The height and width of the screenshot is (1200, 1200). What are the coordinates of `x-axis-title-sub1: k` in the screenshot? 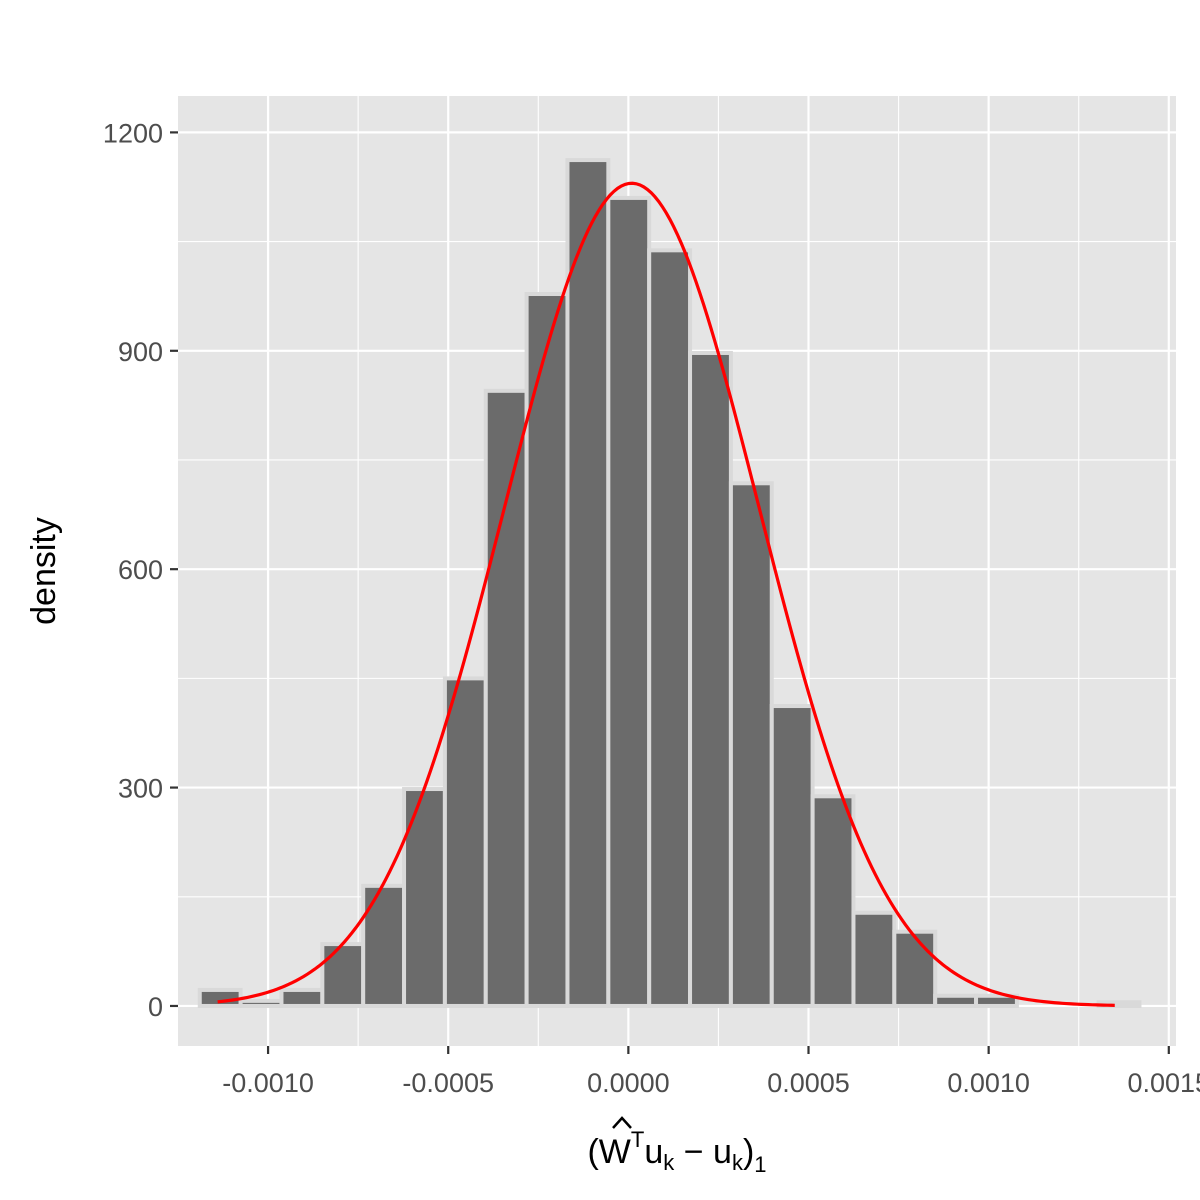 It's located at (669, 1162).